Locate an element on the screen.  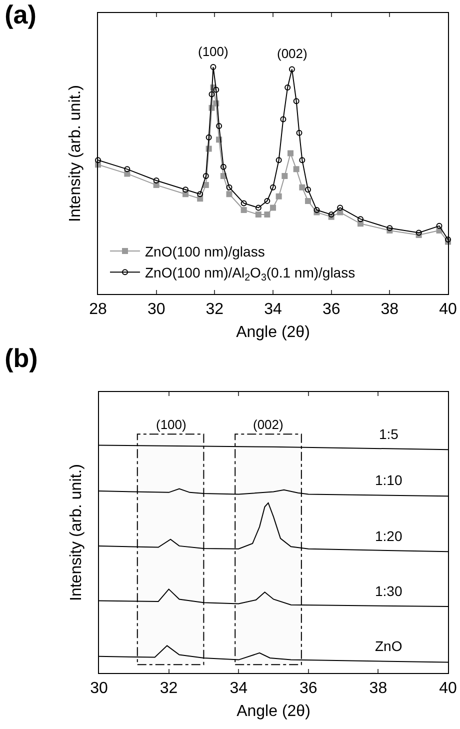
x-tick-label: 28 is located at coordinates (98, 309).